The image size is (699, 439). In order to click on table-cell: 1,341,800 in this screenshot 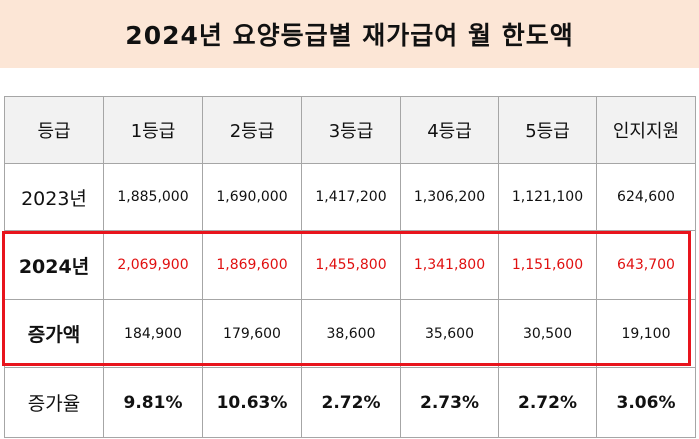, I will do `click(449, 265)`.